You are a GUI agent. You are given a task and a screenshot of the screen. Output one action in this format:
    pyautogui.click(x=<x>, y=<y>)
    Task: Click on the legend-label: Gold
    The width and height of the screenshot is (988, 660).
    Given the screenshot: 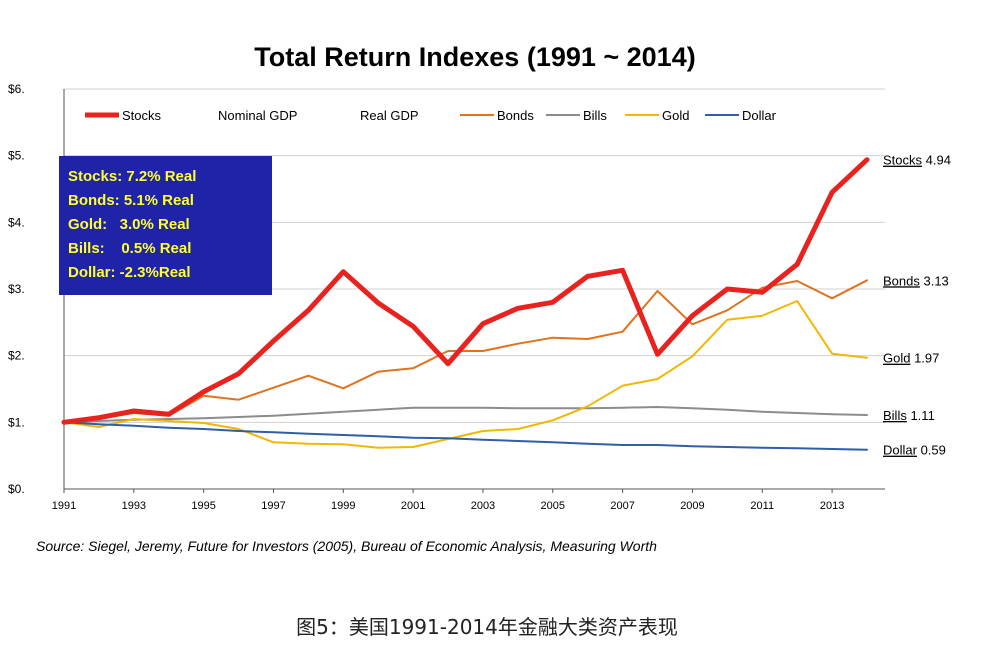 What is the action you would take?
    pyautogui.click(x=675, y=115)
    